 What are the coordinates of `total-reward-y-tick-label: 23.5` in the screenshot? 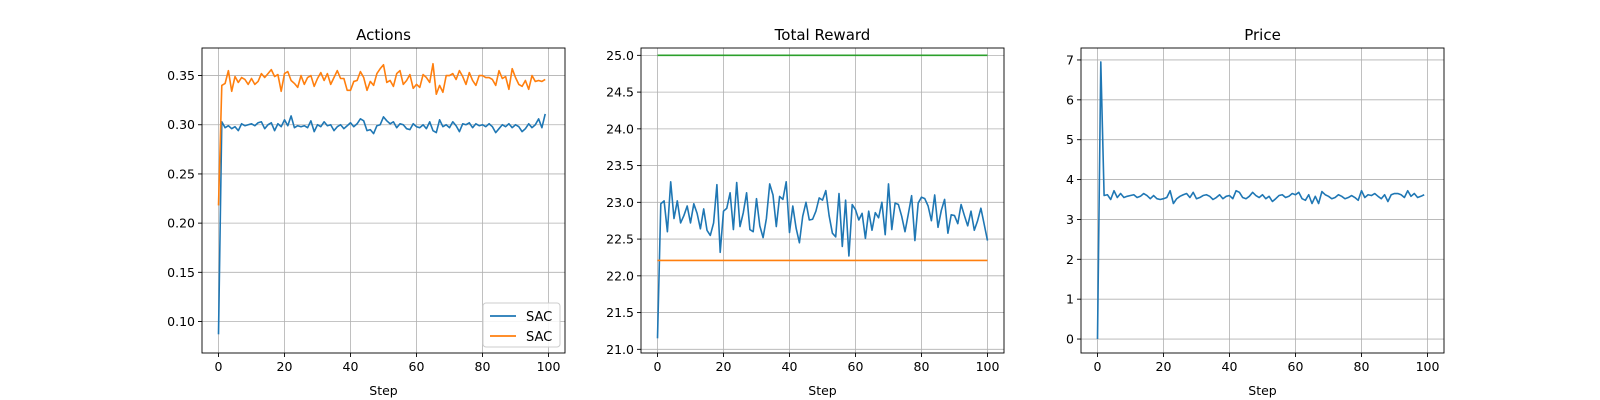 It's located at (620, 165).